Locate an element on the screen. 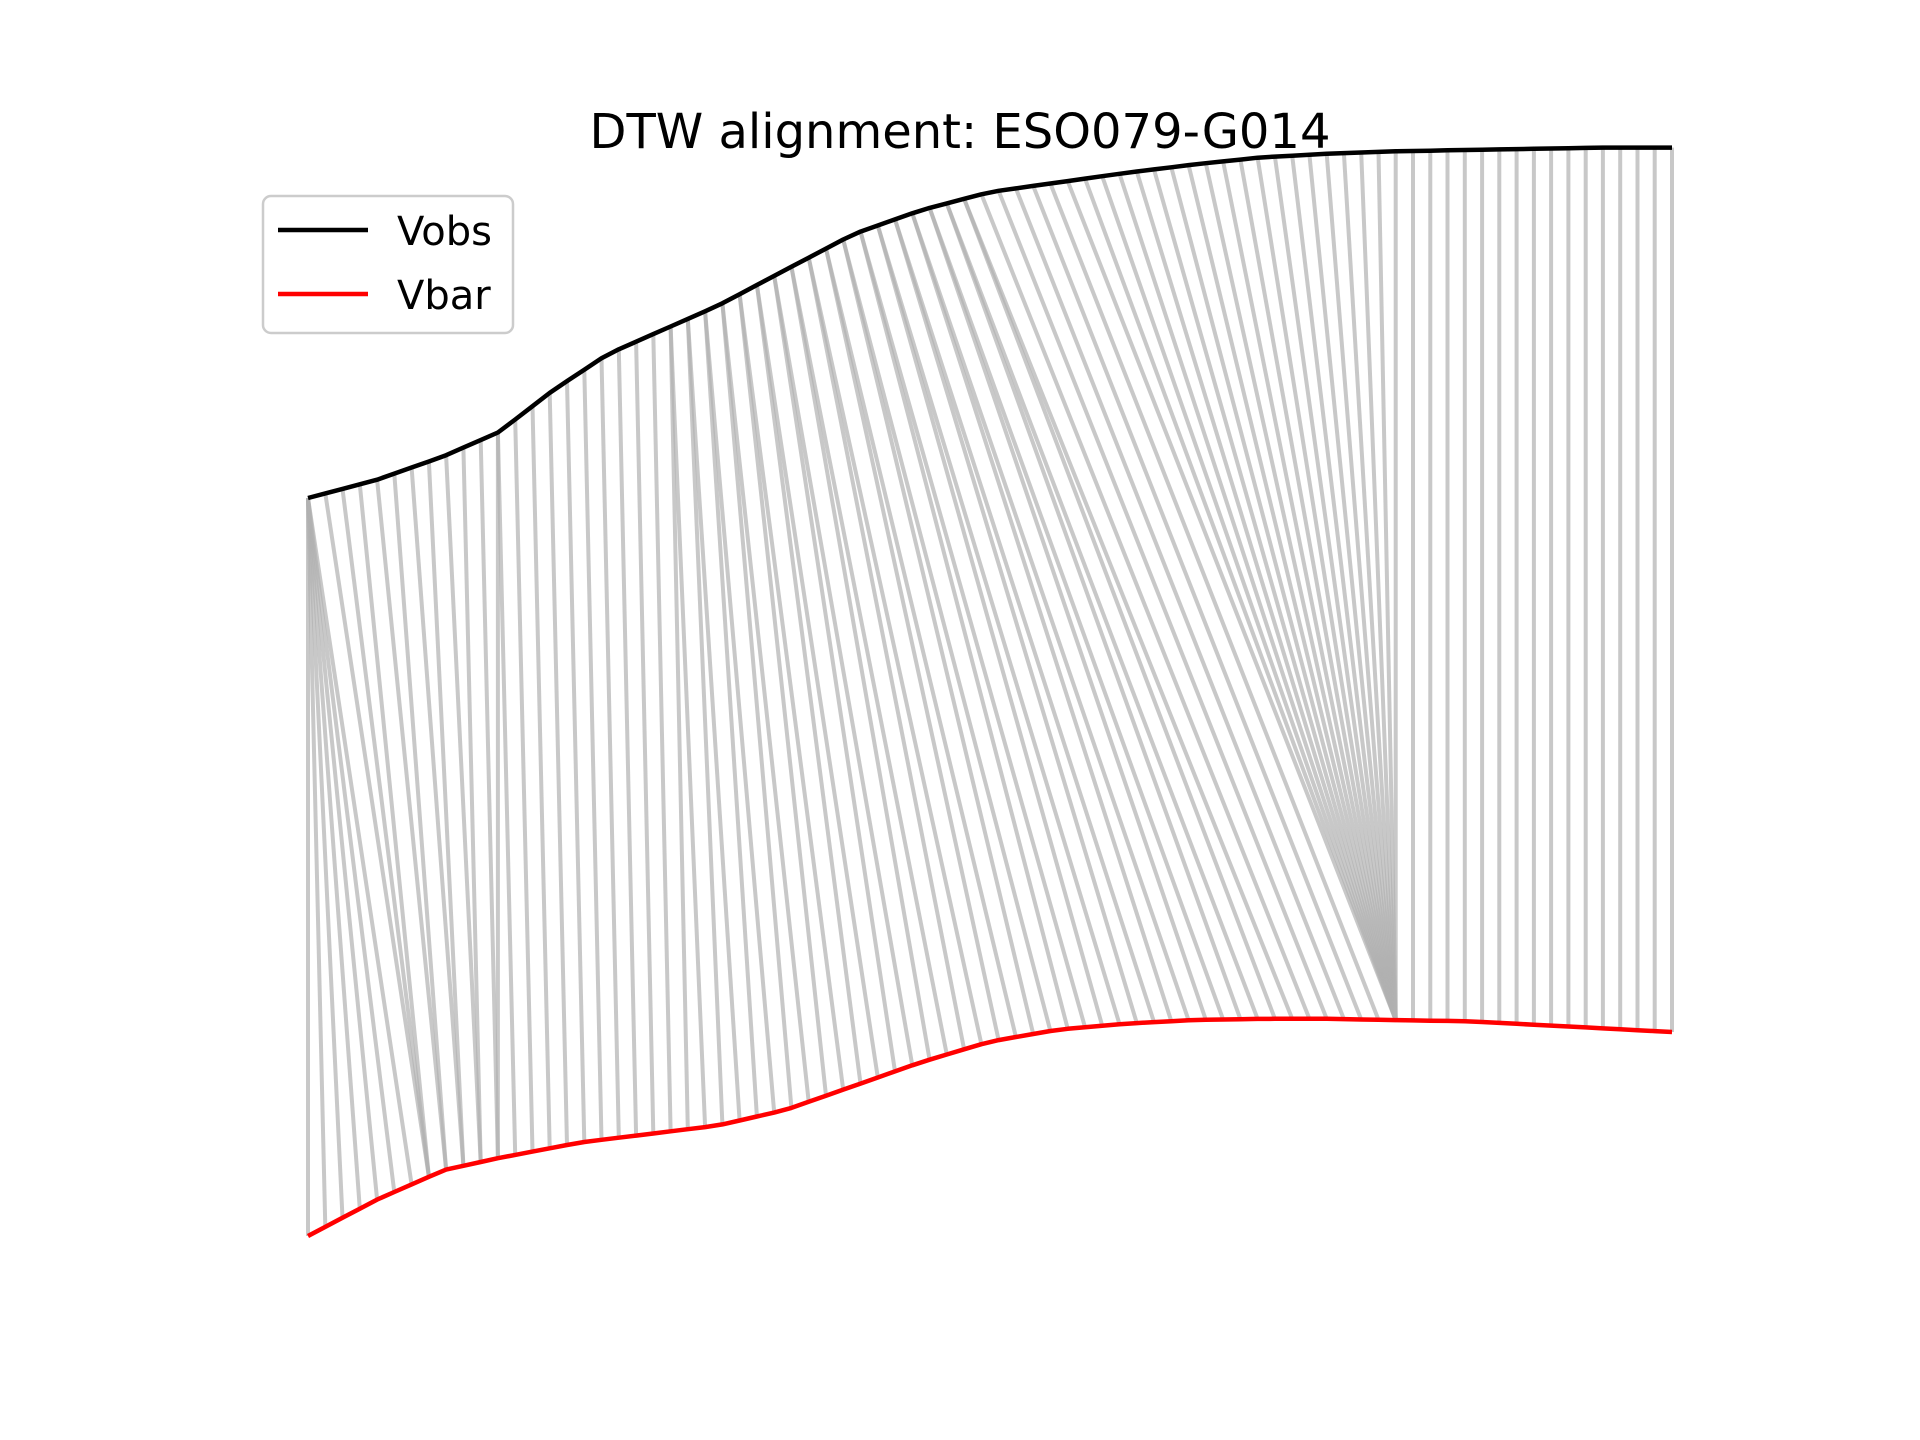  chart-title: DTW alignment: ESO079-G014 is located at coordinates (959, 132).